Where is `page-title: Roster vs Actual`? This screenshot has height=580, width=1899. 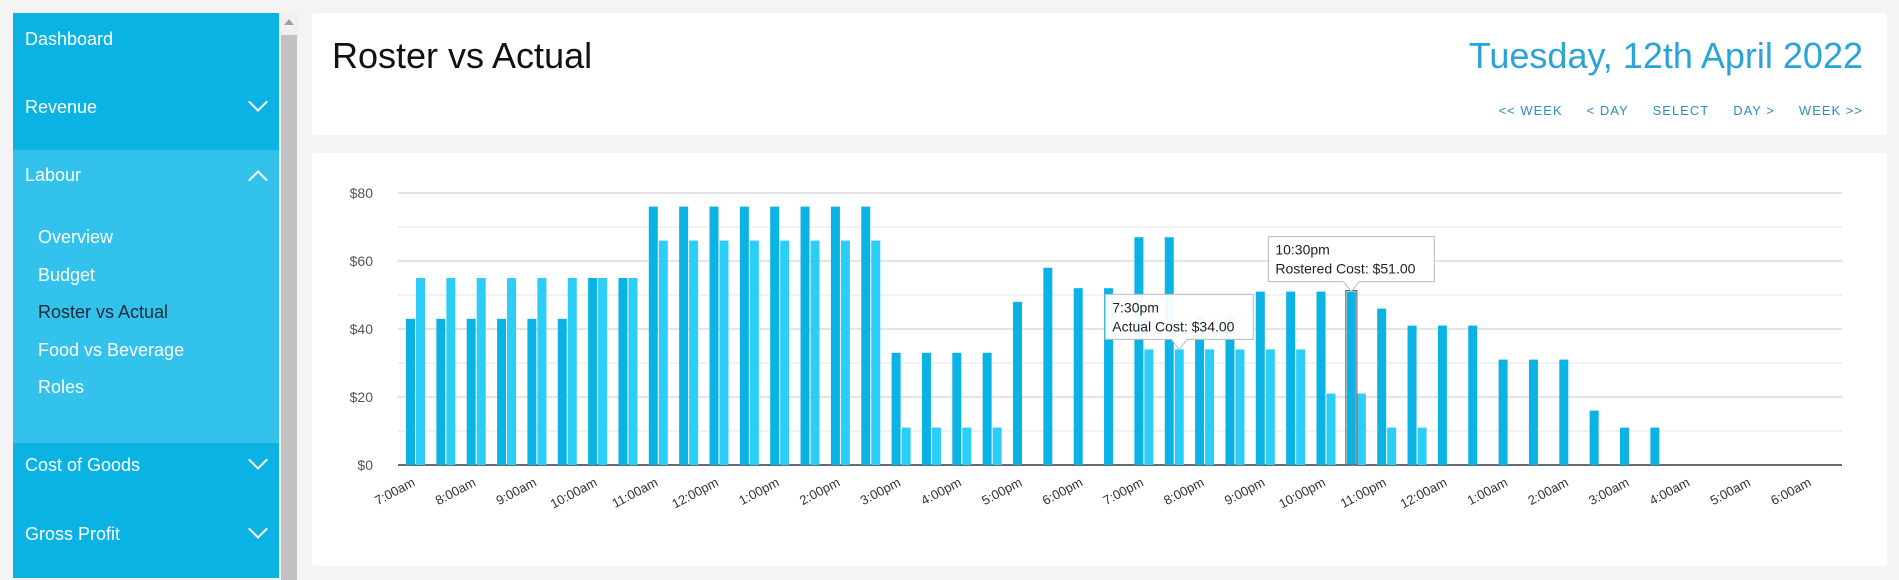
page-title: Roster vs Actual is located at coordinates (462, 55).